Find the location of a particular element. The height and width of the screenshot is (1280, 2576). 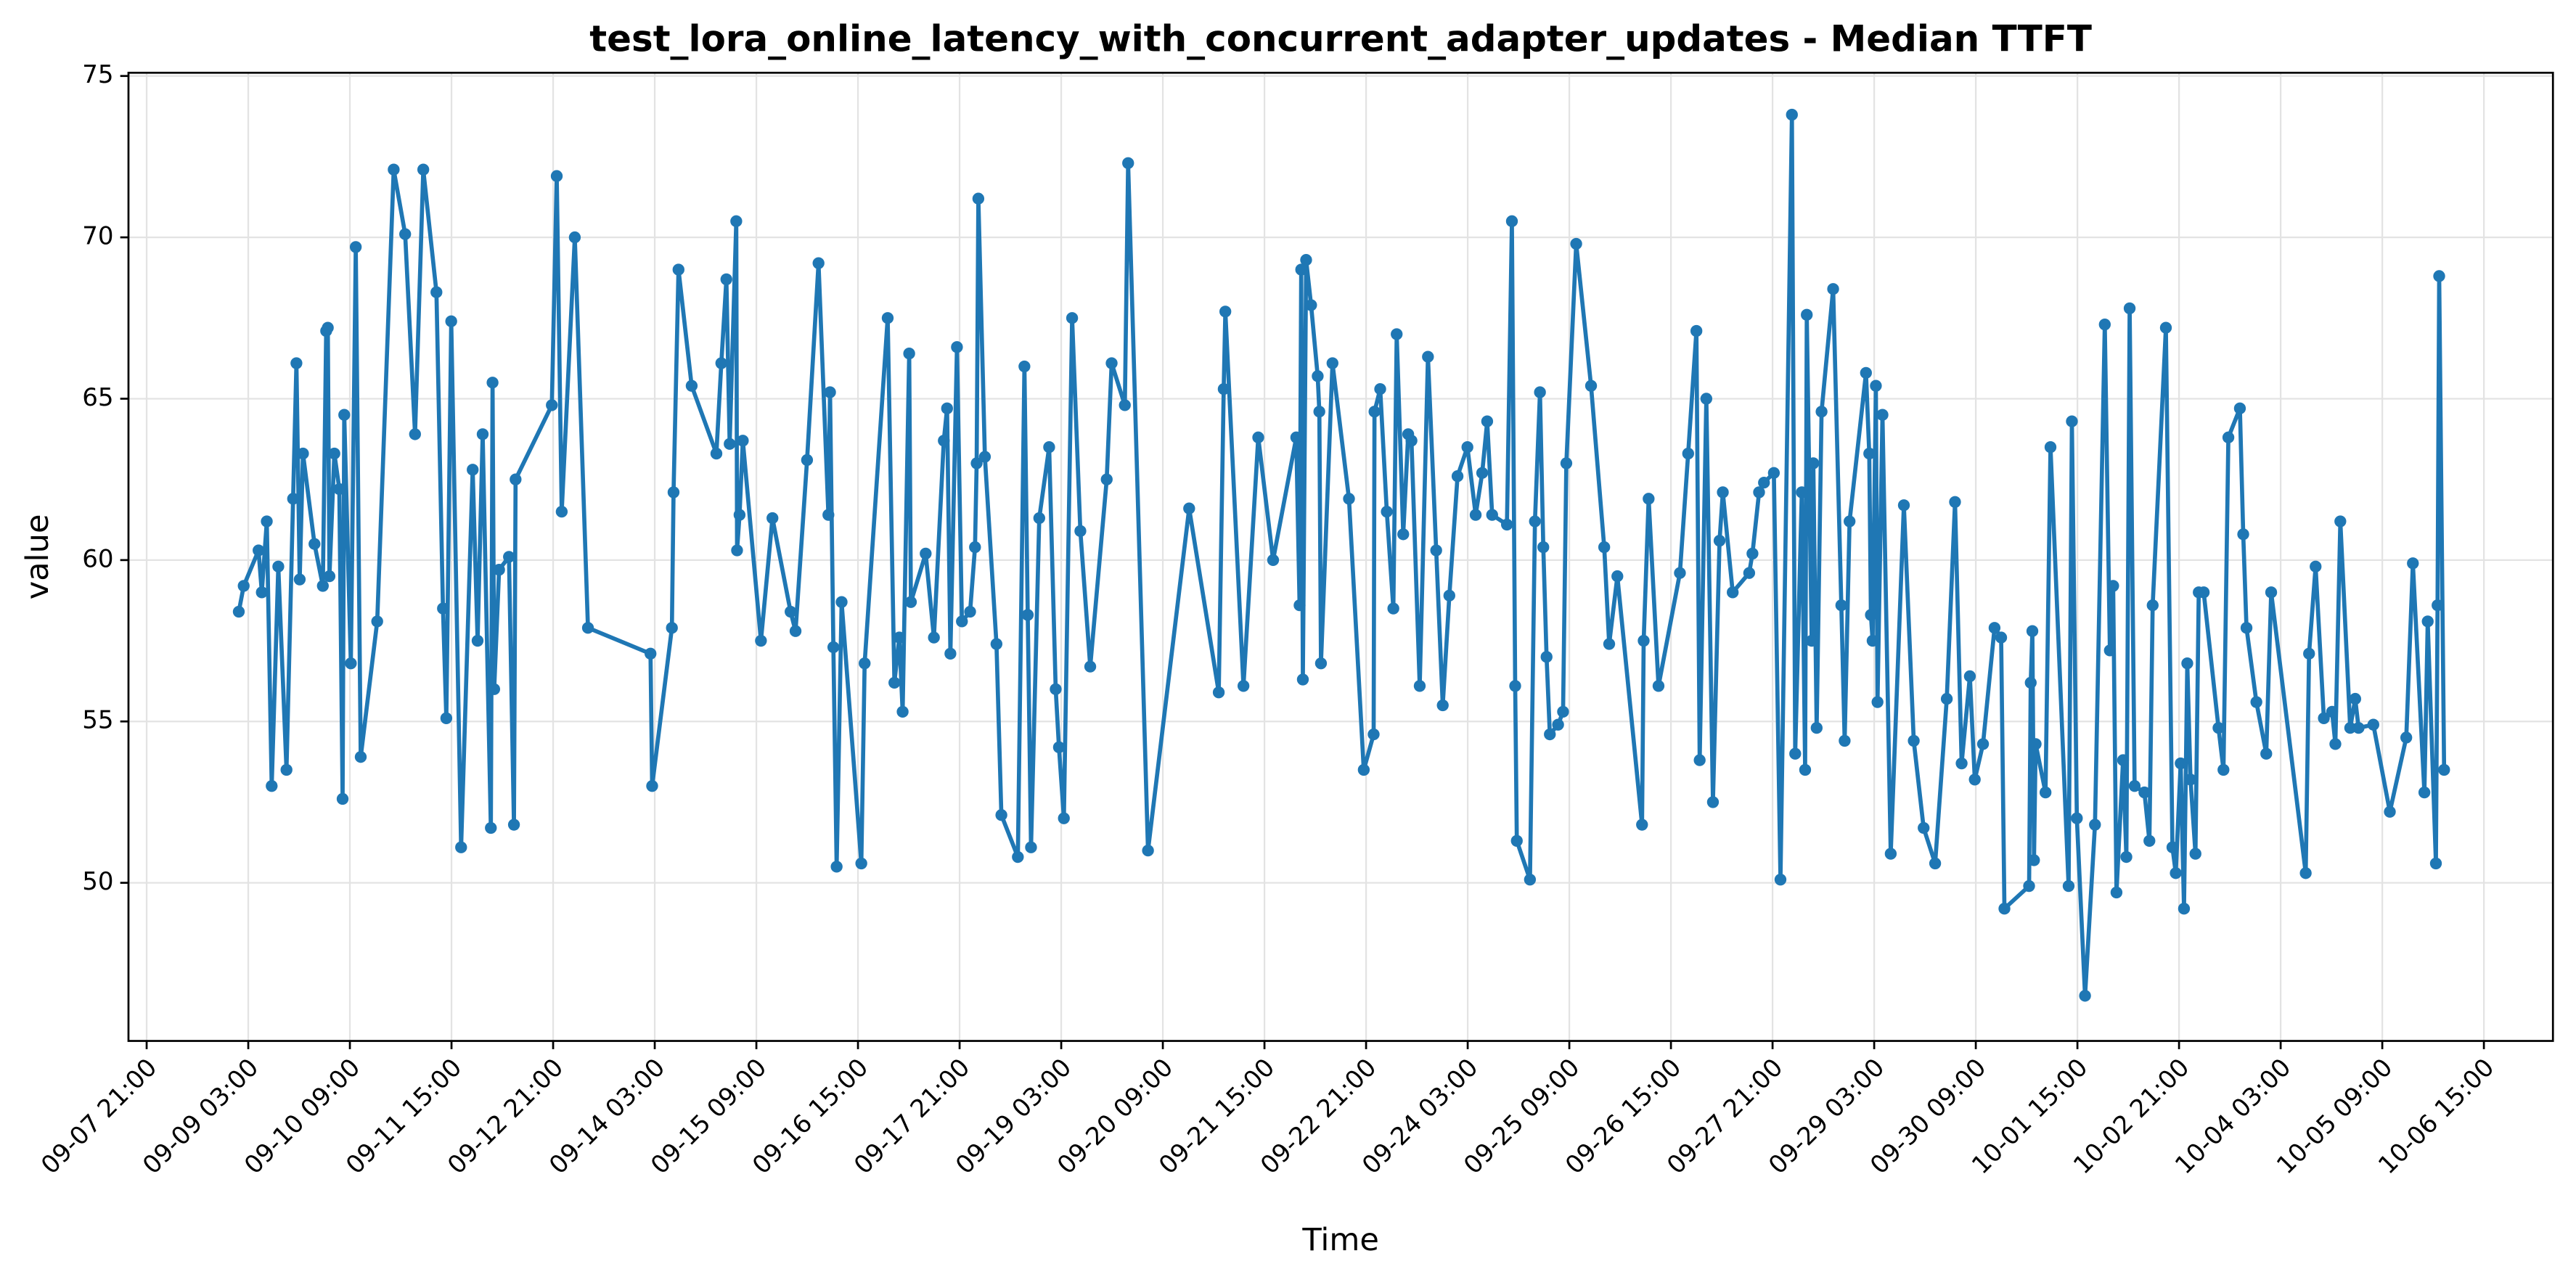

y-axis-label: value is located at coordinates (38, 557).